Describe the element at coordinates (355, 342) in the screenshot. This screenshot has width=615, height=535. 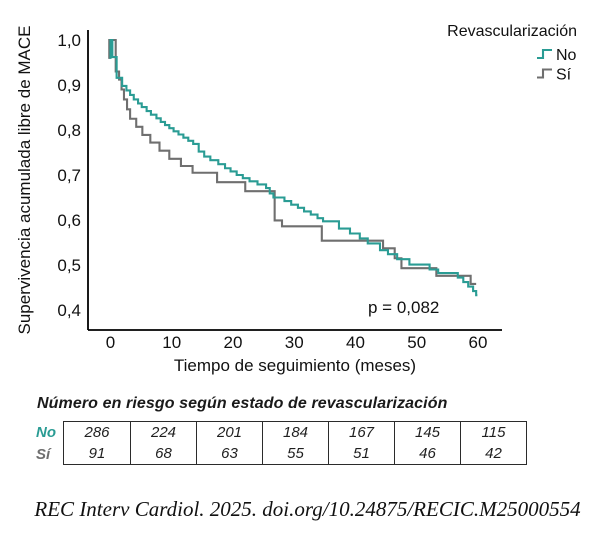
I see `x-tick-label: 40` at that location.